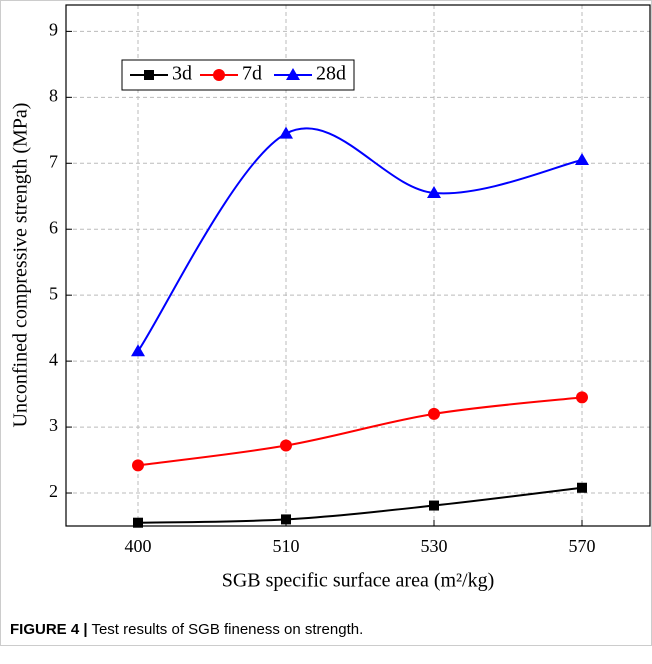  What do you see at coordinates (53, 30) in the screenshot?
I see `y-tick-label: 9` at bounding box center [53, 30].